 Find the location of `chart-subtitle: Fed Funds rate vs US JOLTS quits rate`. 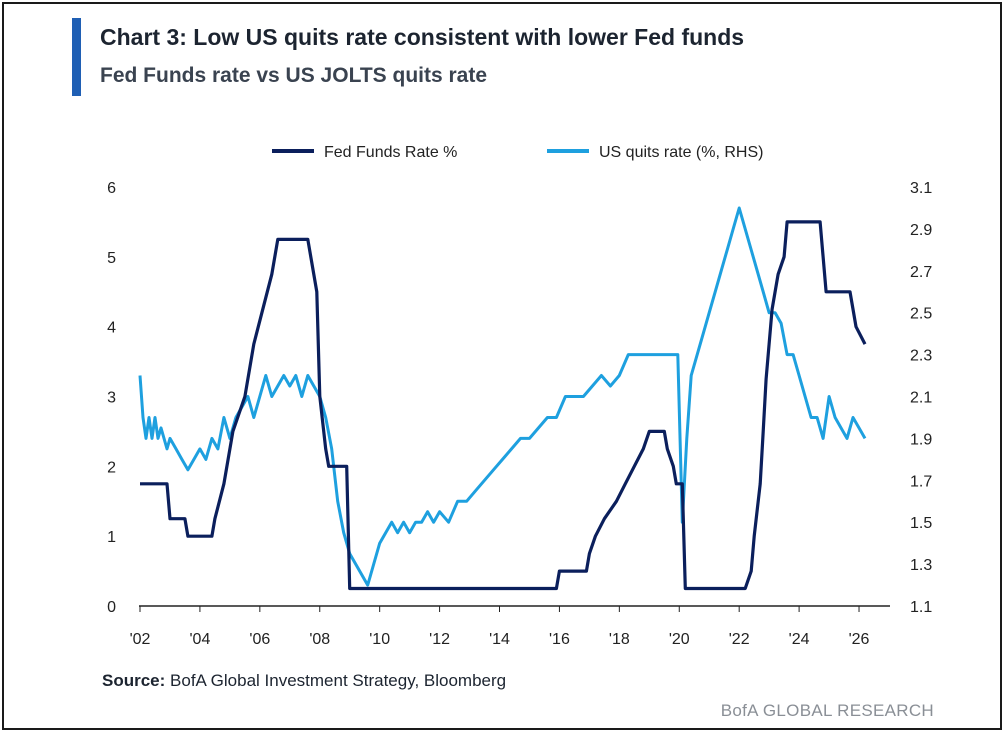

chart-subtitle: Fed Funds rate vs US JOLTS quits rate is located at coordinates (294, 75).